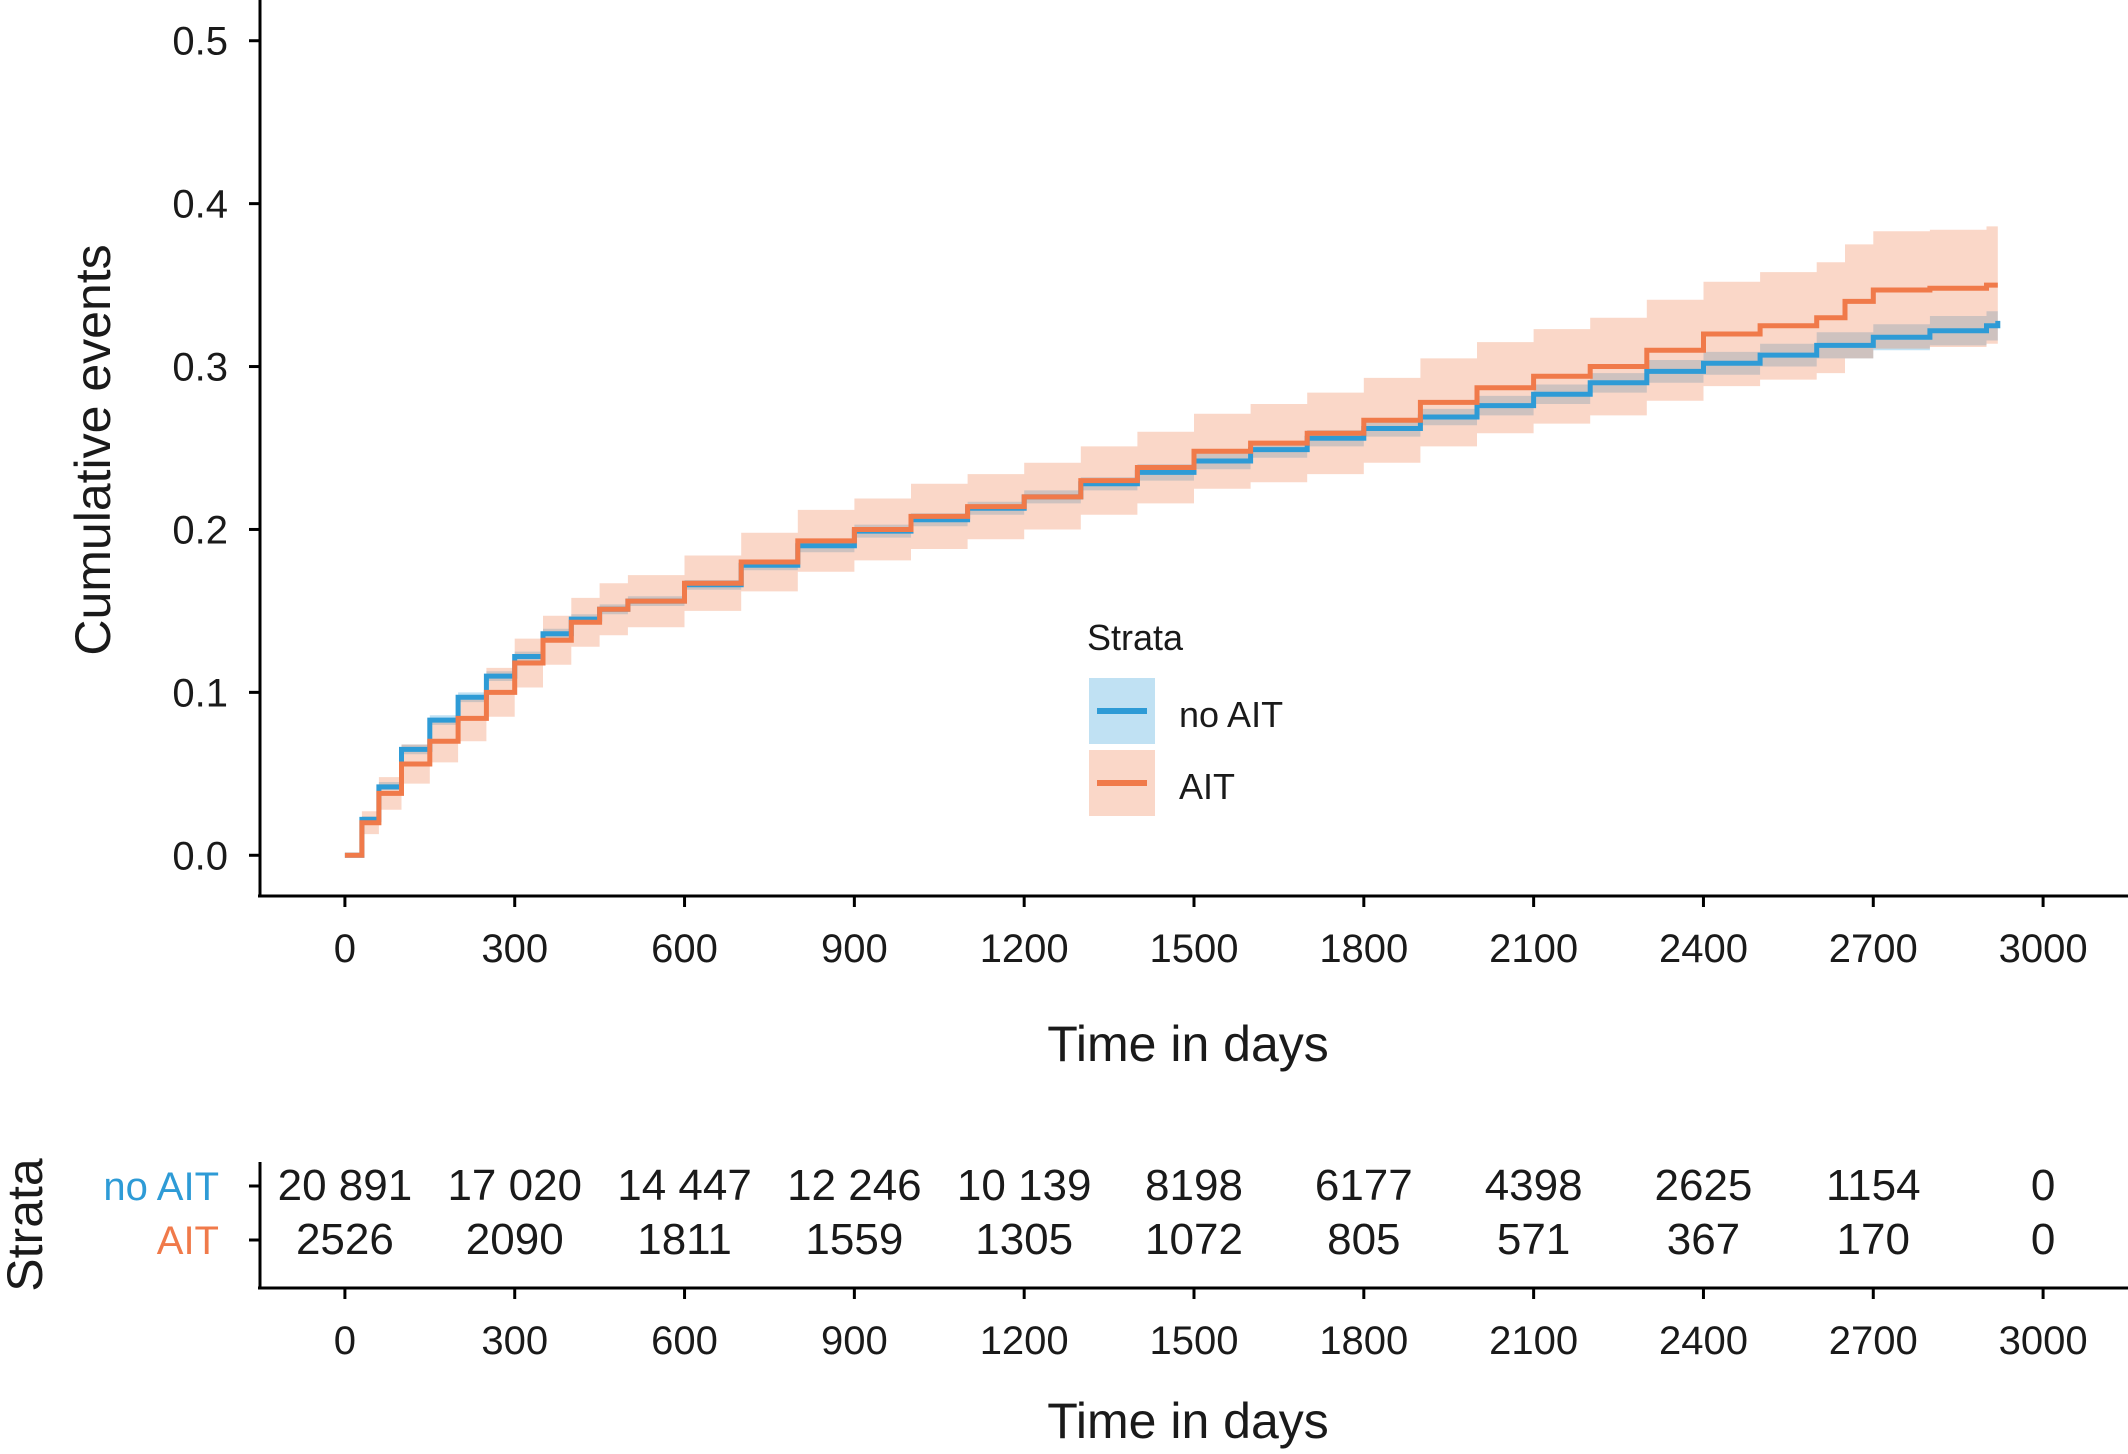 The width and height of the screenshot is (2128, 1454). Describe the element at coordinates (2043, 1341) in the screenshot. I see `table-x-tick-label: 3000` at that location.